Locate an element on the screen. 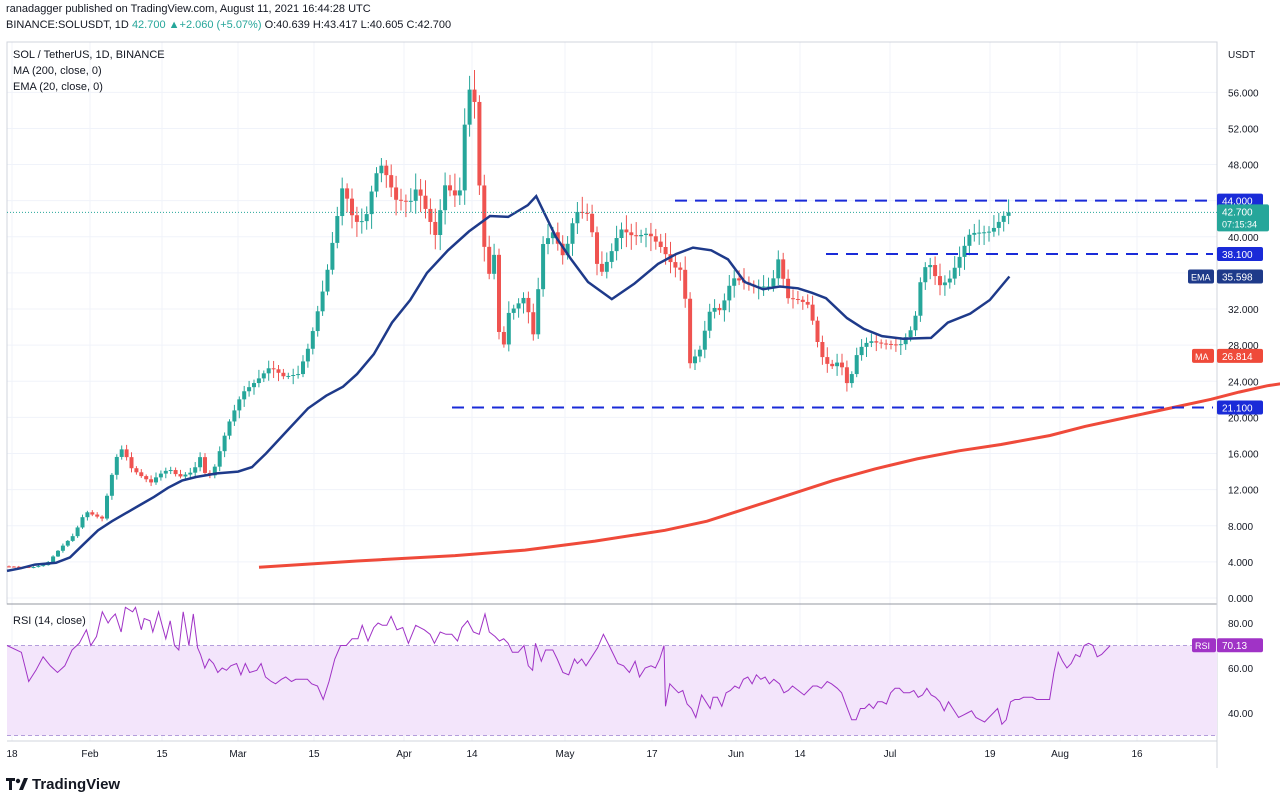 This screenshot has height=803, width=1280. x-tick-label: Feb is located at coordinates (90, 754).